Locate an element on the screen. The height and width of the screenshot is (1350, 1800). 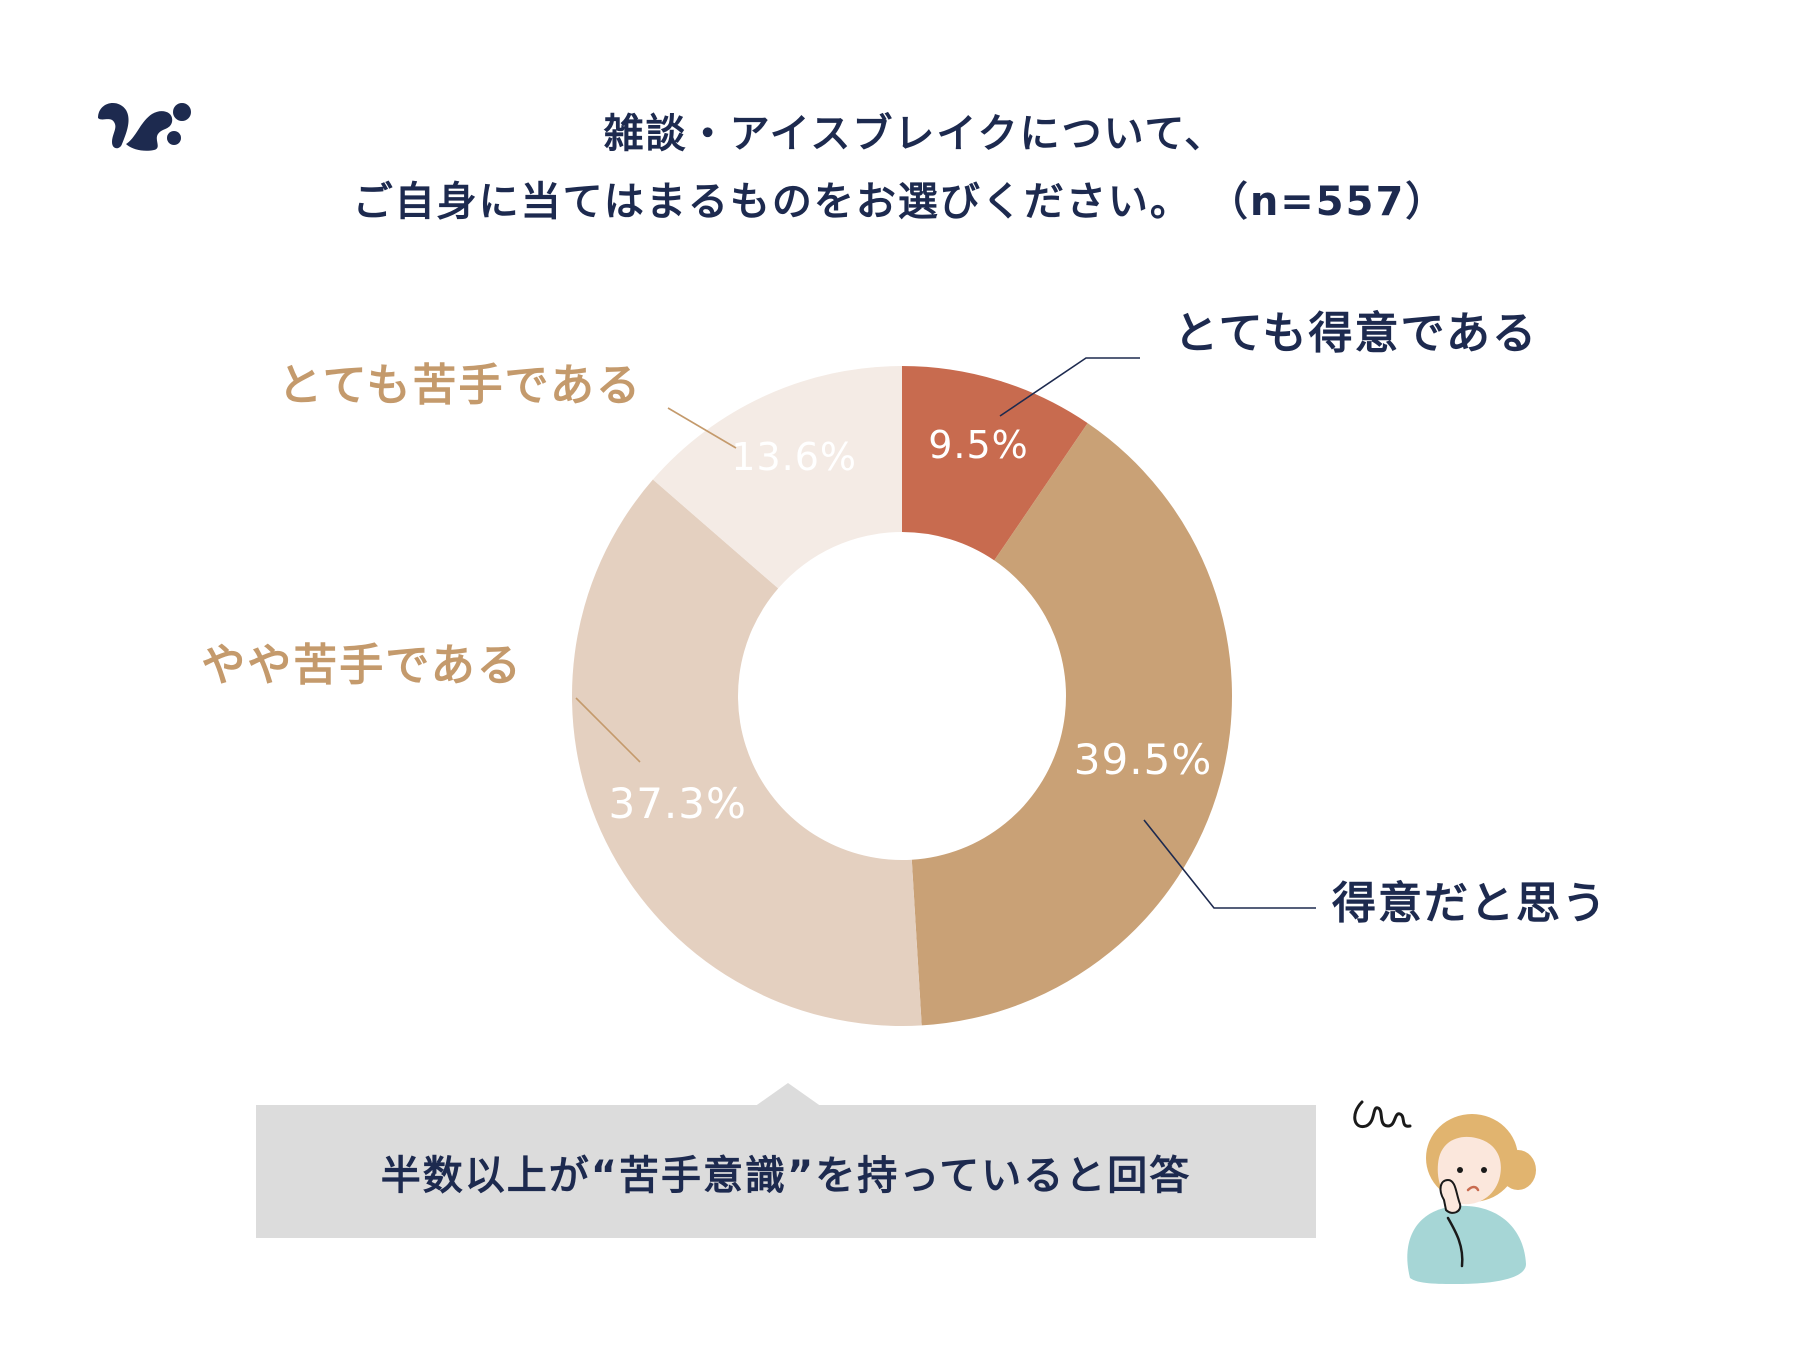
title-line-1: 雑談・アイスブレイクについて、 is located at coordinates (915, 134).